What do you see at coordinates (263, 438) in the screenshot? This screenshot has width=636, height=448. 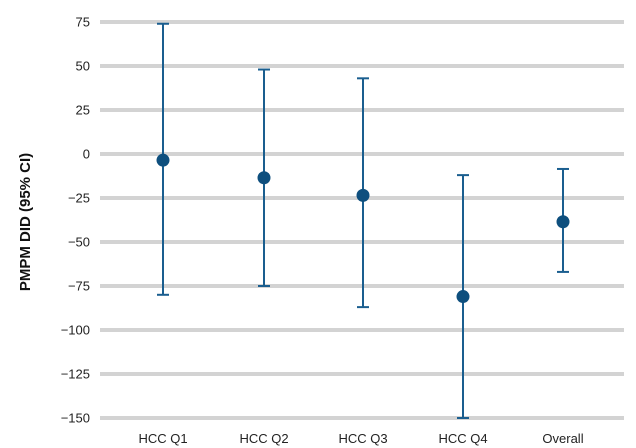 I see `x-category-label: HCC Q2` at bounding box center [263, 438].